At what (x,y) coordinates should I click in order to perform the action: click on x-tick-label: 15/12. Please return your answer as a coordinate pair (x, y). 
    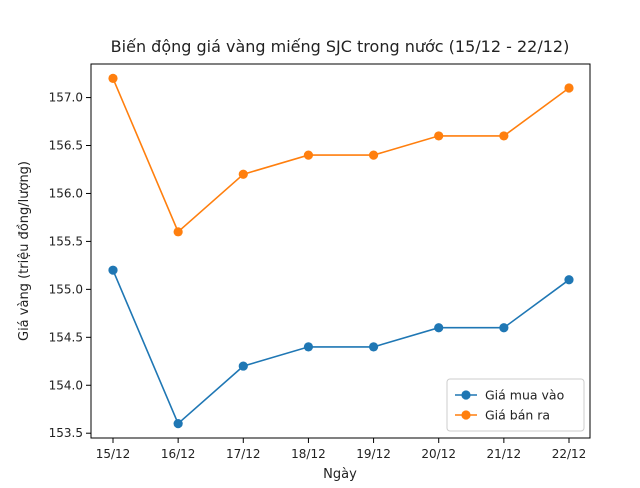
    Looking at the image, I should click on (113, 454).